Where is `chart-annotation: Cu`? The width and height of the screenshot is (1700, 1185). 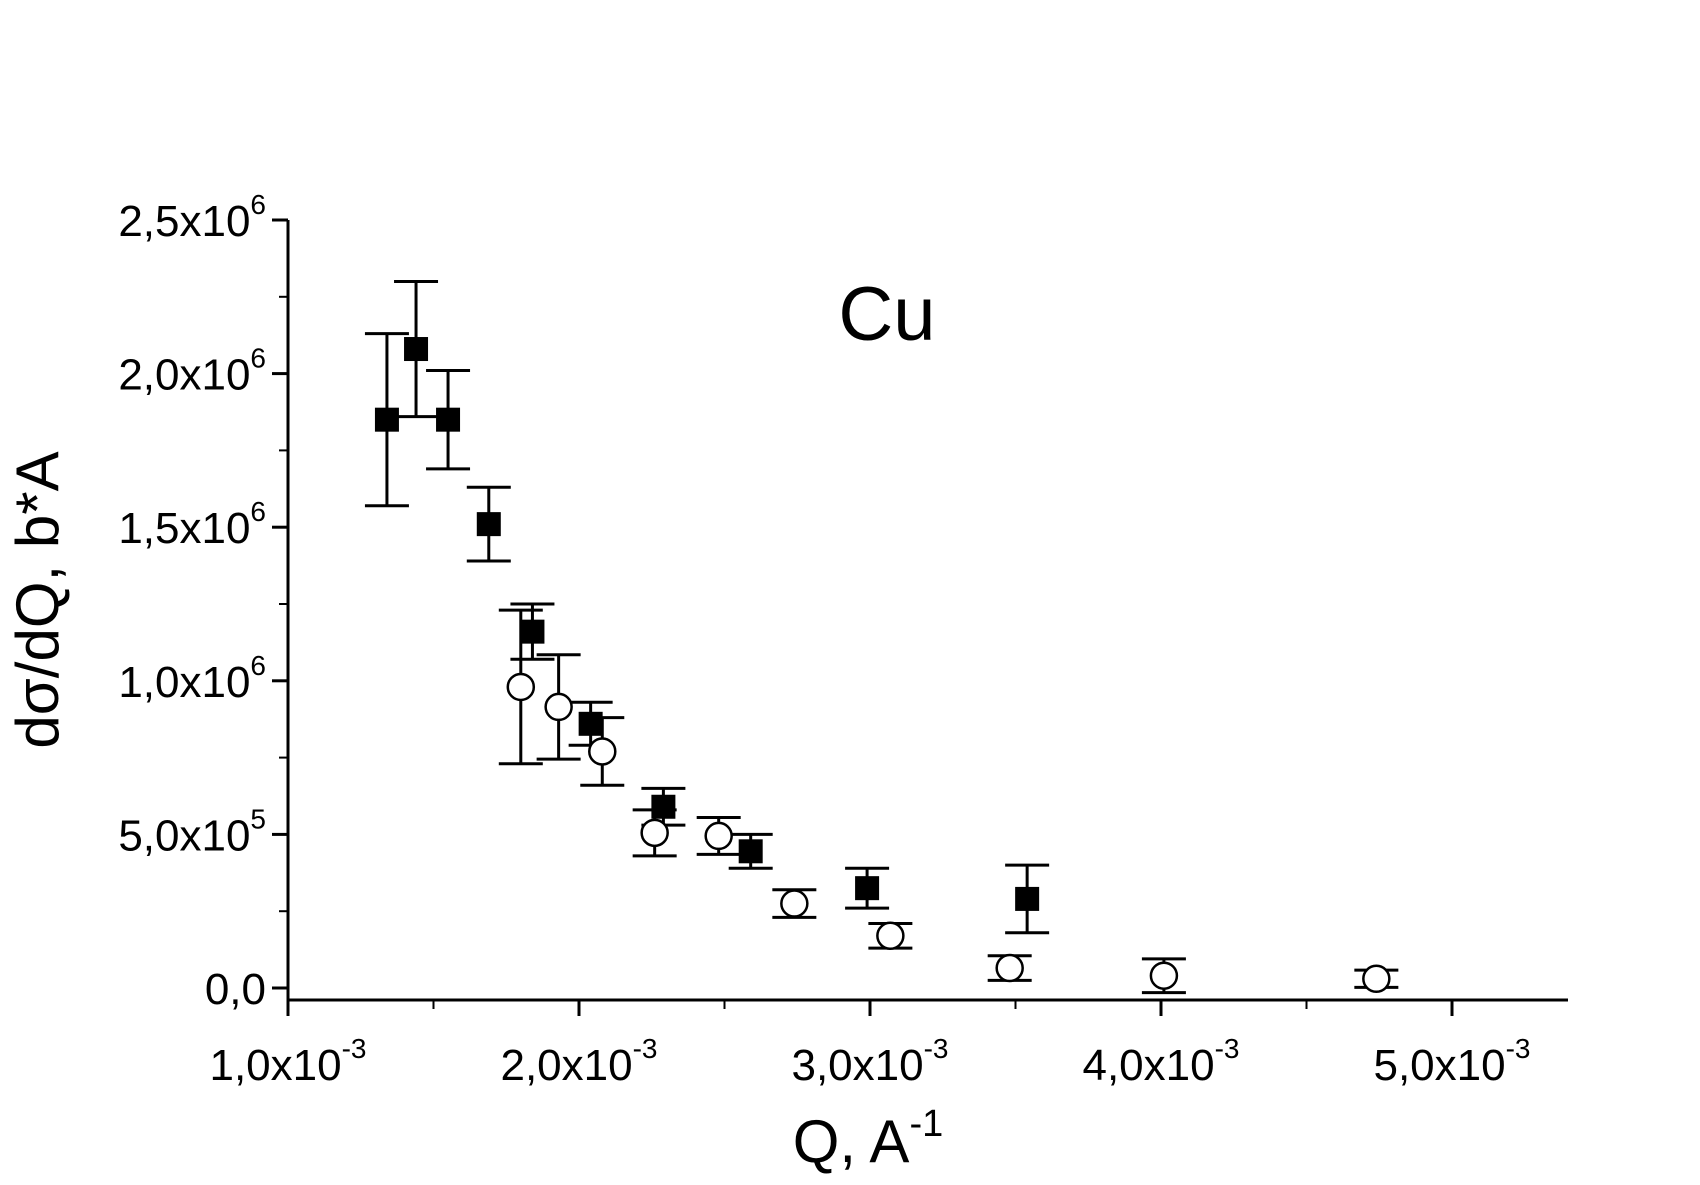 chart-annotation: Cu is located at coordinates (886, 314).